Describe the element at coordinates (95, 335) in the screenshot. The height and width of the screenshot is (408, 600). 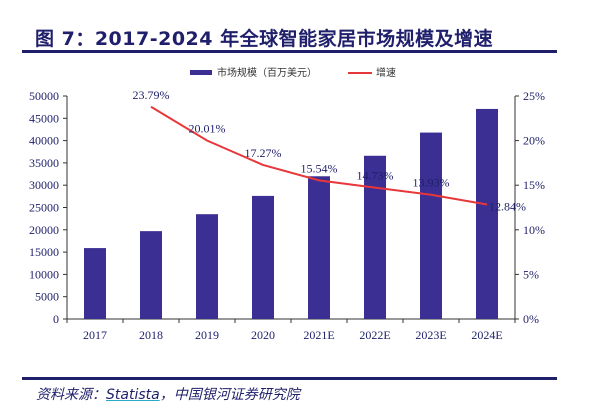
I see `x-tick-label: 2017` at that location.